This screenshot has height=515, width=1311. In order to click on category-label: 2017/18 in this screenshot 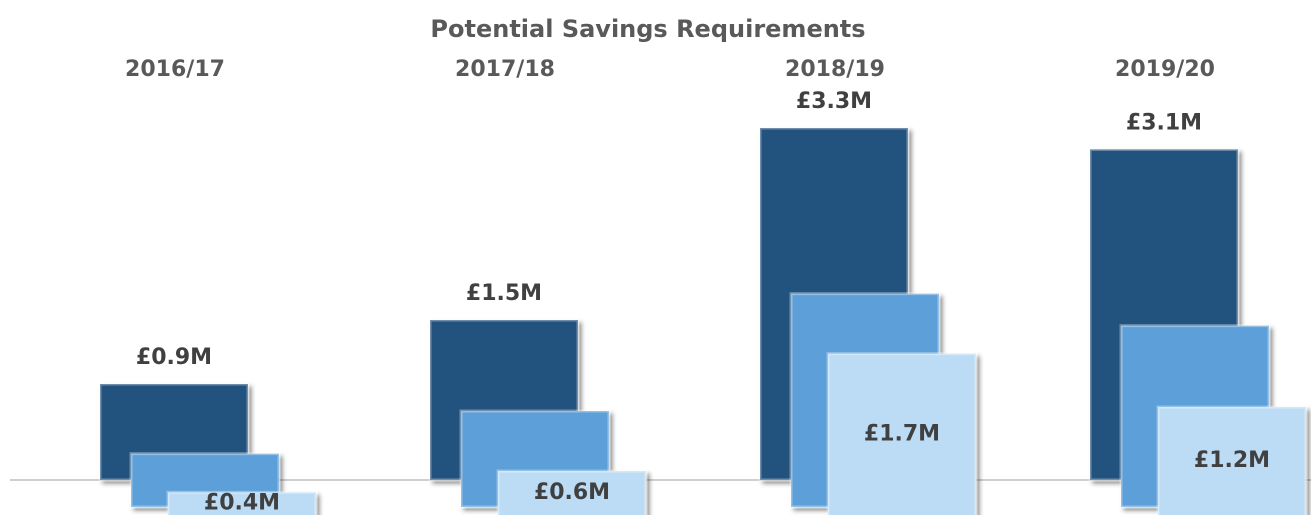, I will do `click(505, 69)`.